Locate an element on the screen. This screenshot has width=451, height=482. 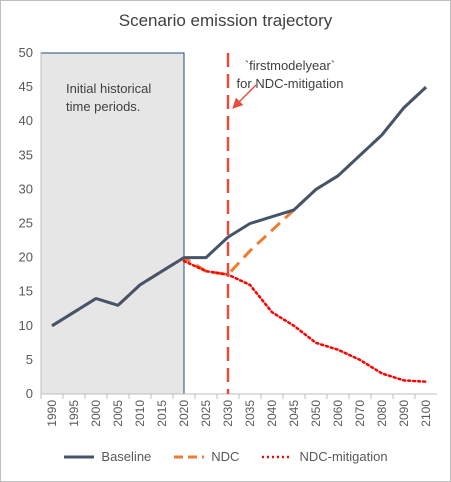
legend-item-ndc: NDC is located at coordinates (206, 456).